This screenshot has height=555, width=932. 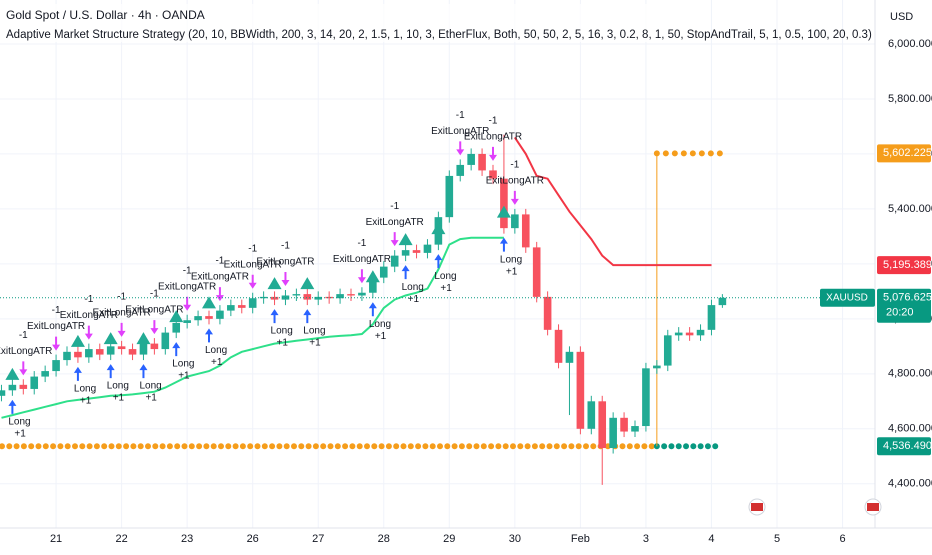 I want to click on price-tag-label: 4,536.490, so click(x=907, y=446).